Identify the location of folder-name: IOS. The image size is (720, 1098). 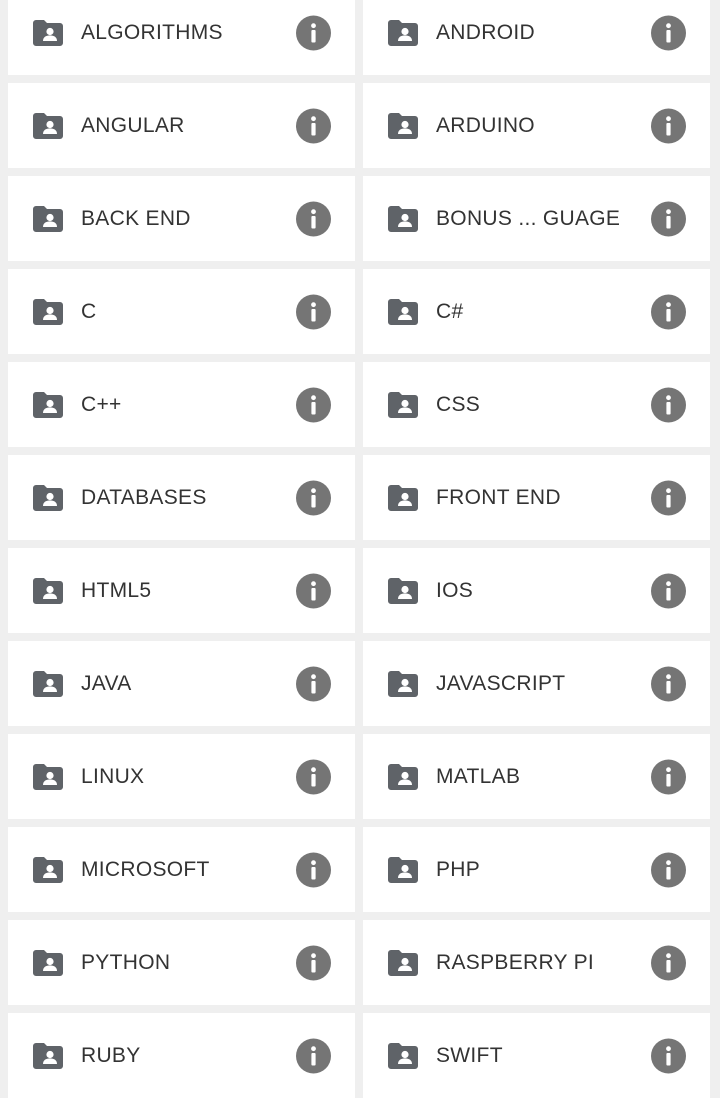
(455, 590).